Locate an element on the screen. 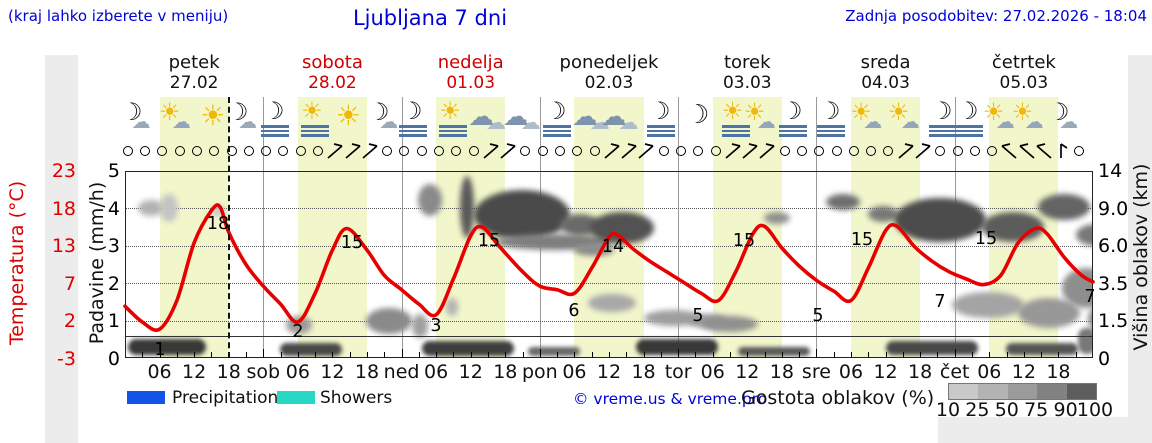 This screenshot has height=443, width=1152. cloud-density-tick: 10 is located at coordinates (948, 410).